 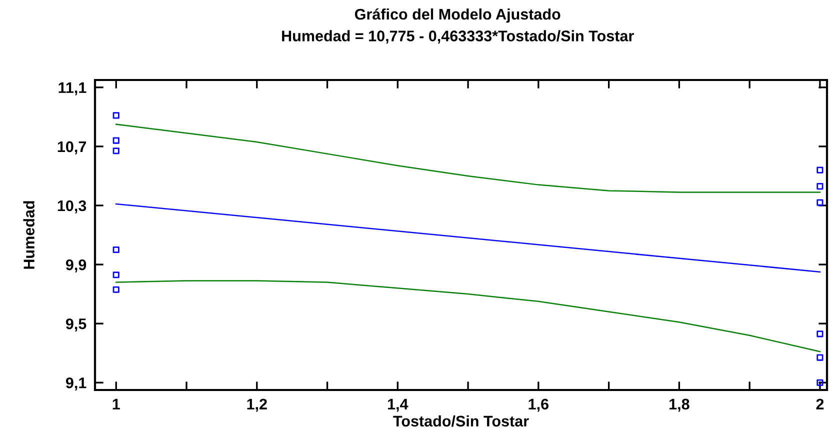 What do you see at coordinates (76, 325) in the screenshot?
I see `y-tick-label: 9,5` at bounding box center [76, 325].